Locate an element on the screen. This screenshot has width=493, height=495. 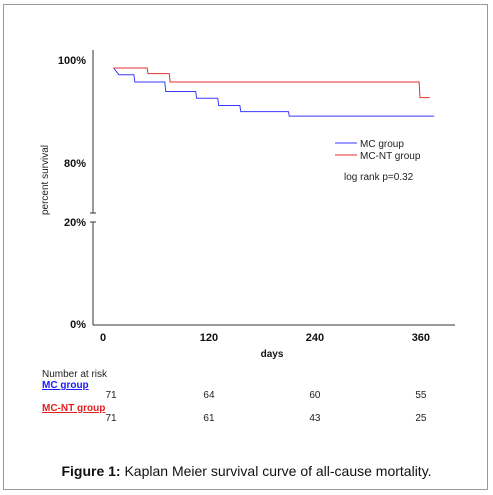
y-tick-label-20: 20% is located at coordinates (75, 223).